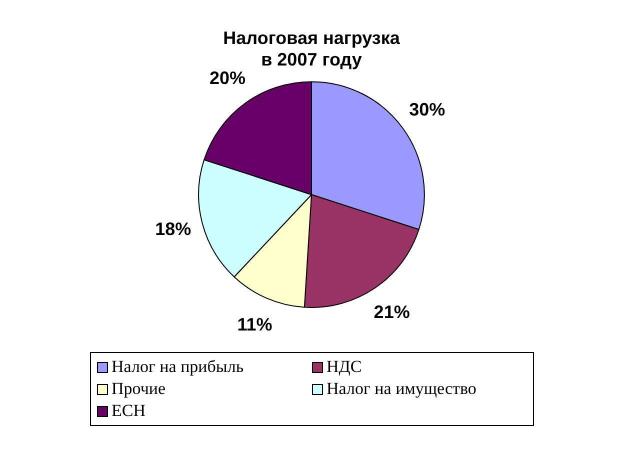 This screenshot has width=623, height=465. Describe the element at coordinates (427, 110) in the screenshot. I see `data-label: 30%` at that location.